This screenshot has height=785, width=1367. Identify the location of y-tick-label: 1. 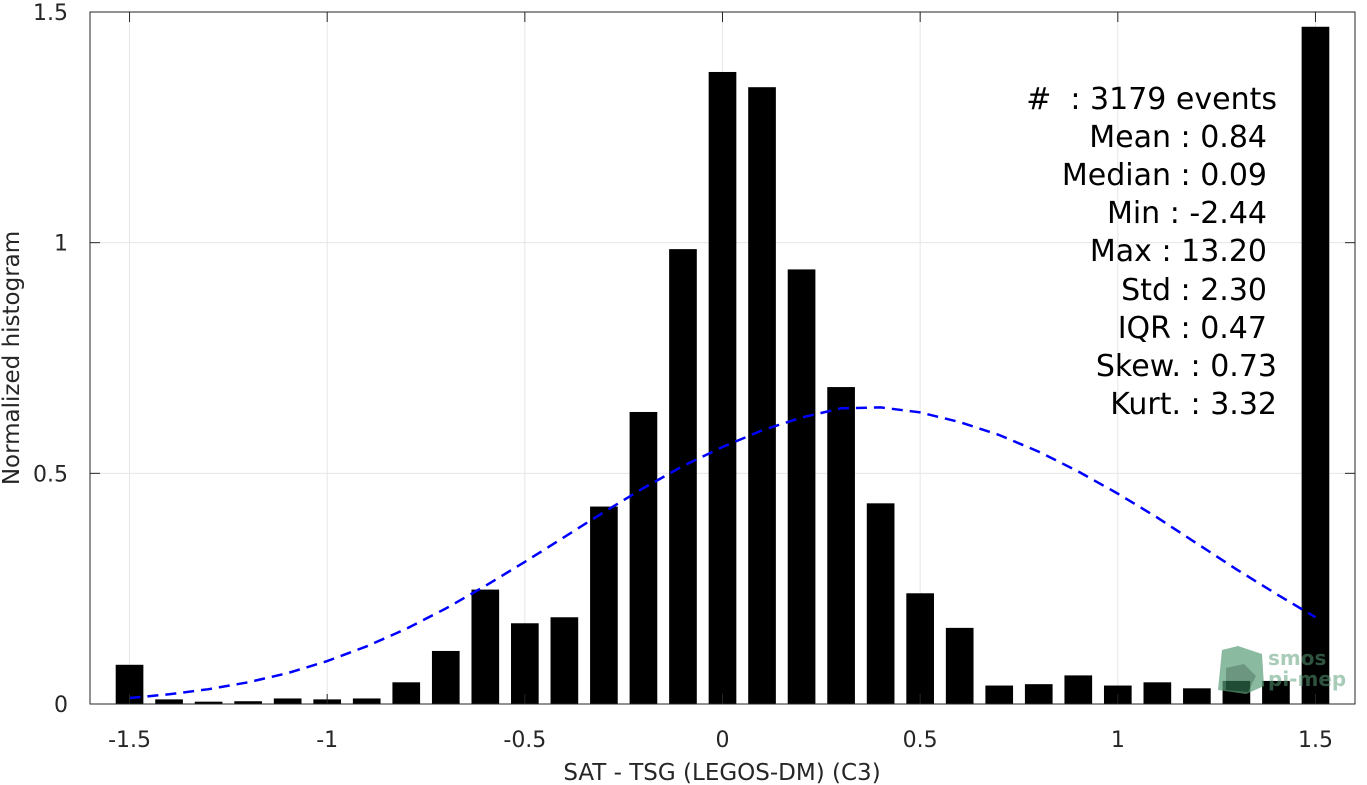
(61, 244).